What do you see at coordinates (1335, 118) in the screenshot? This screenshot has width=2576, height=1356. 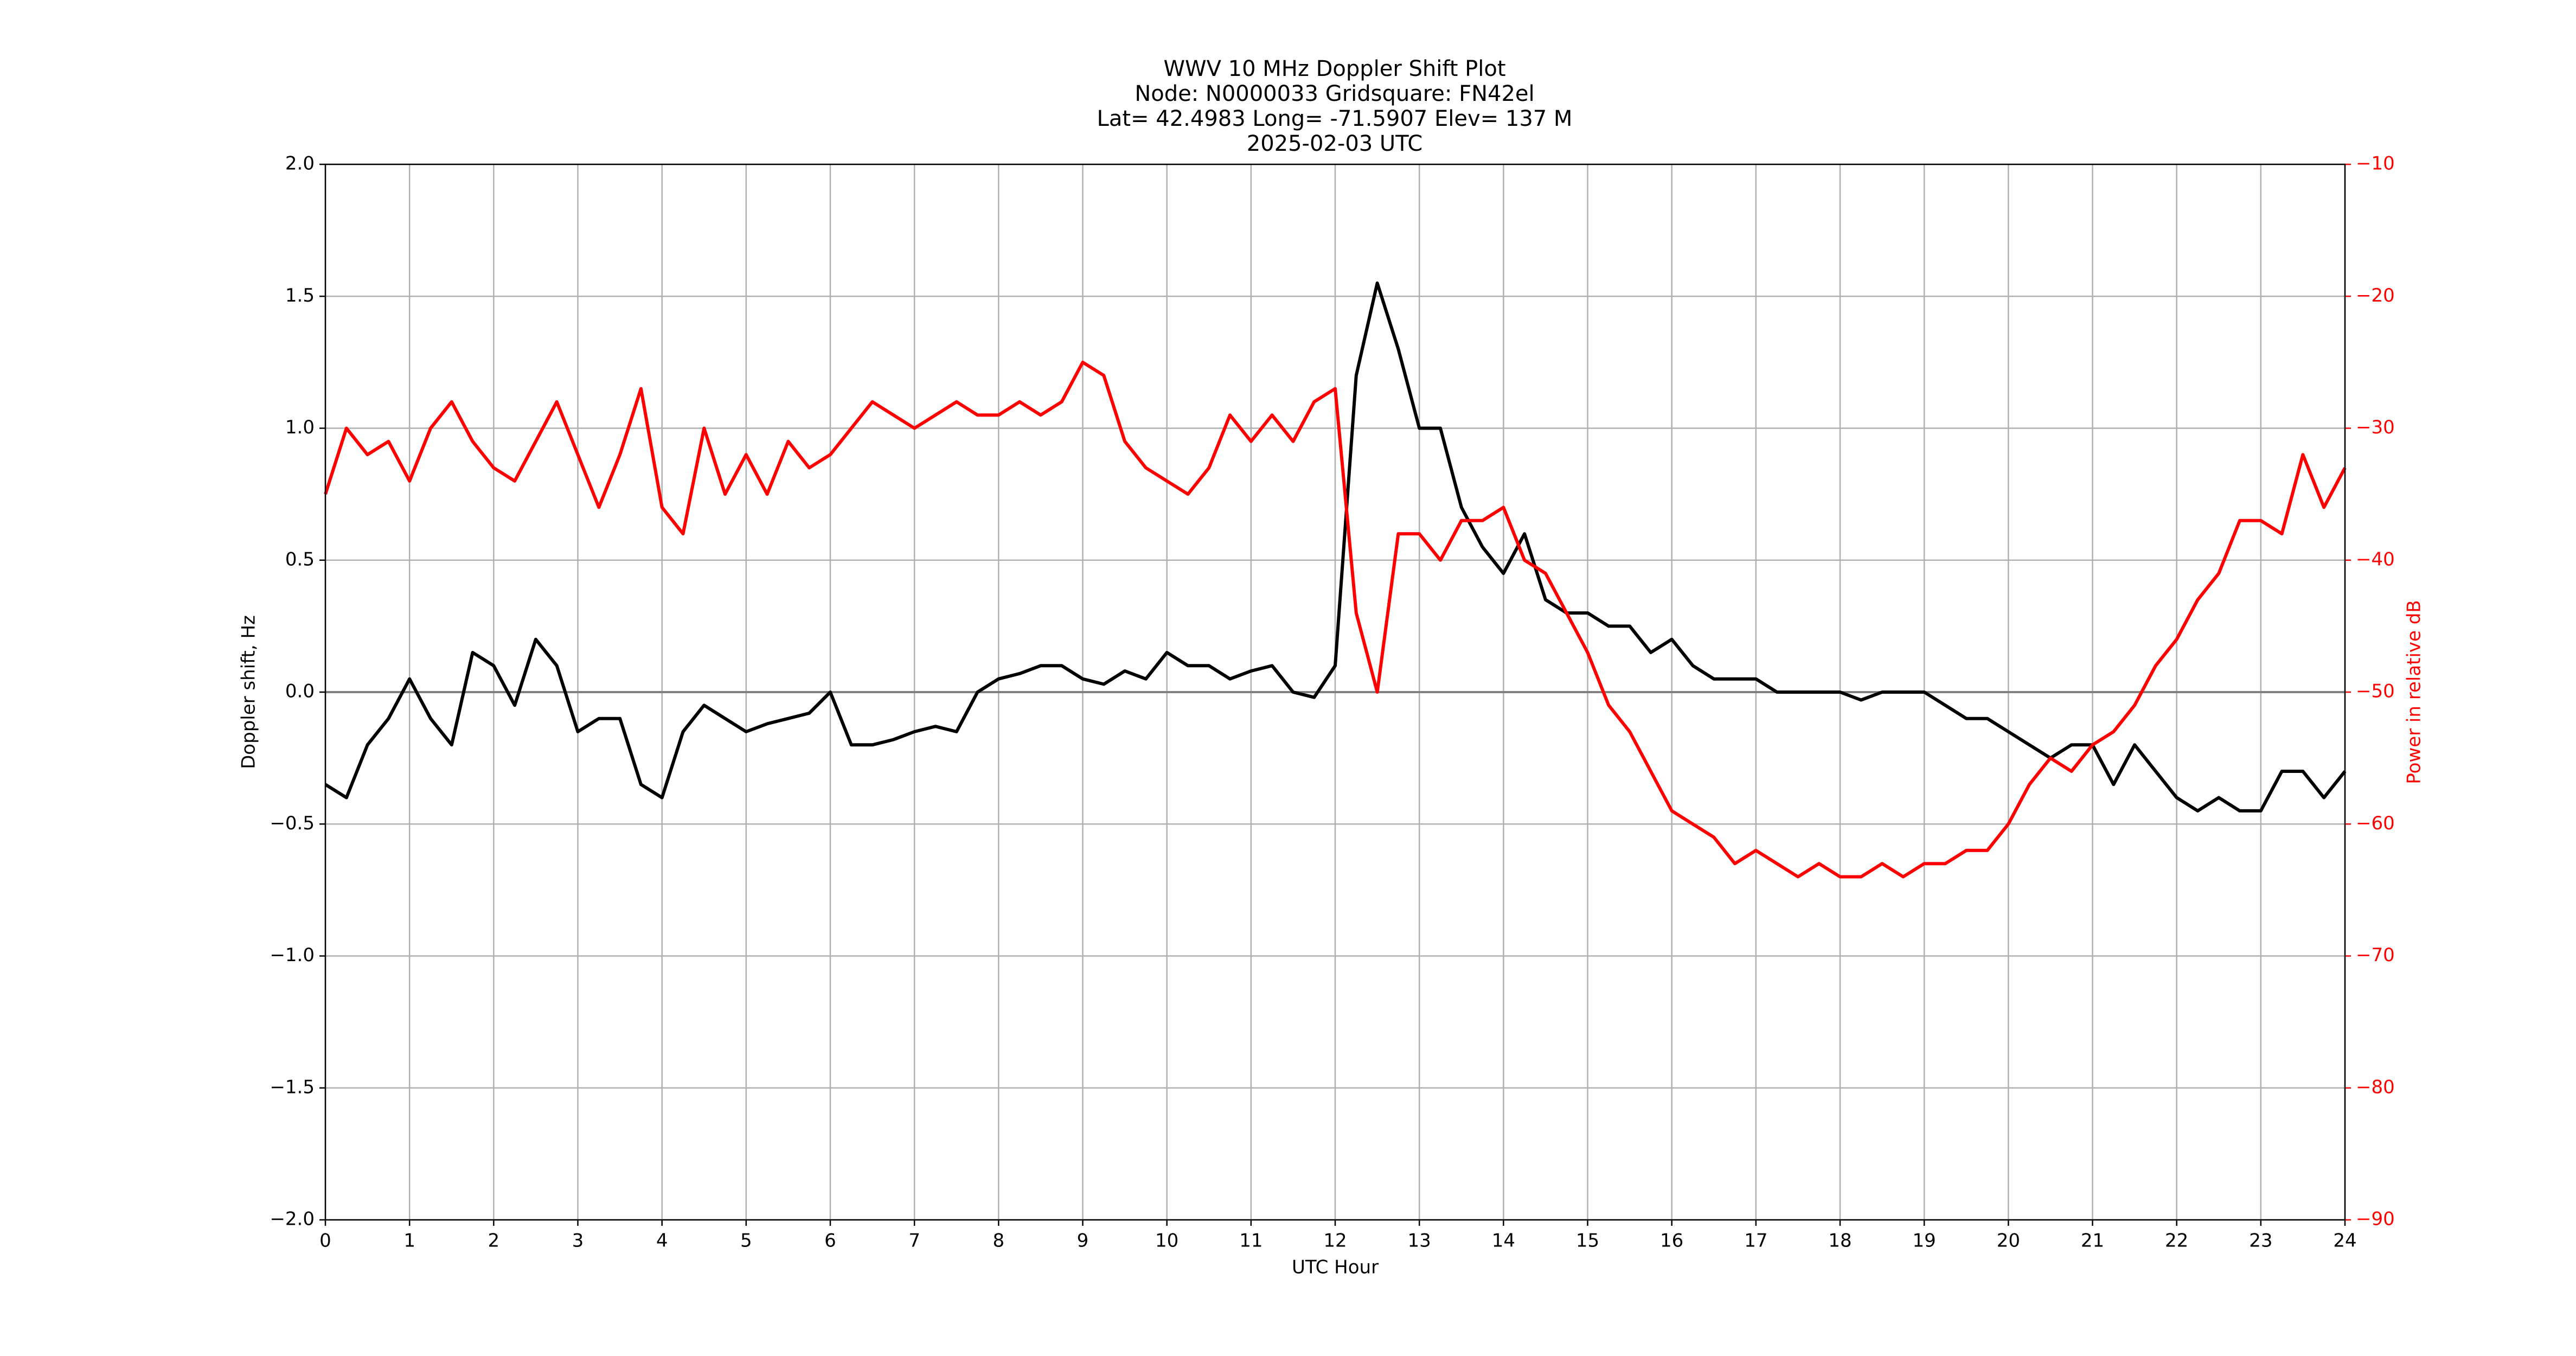 I see `chart-title: Lat= 42.4983 Long= -71.5907 Elev= 137 M` at bounding box center [1335, 118].